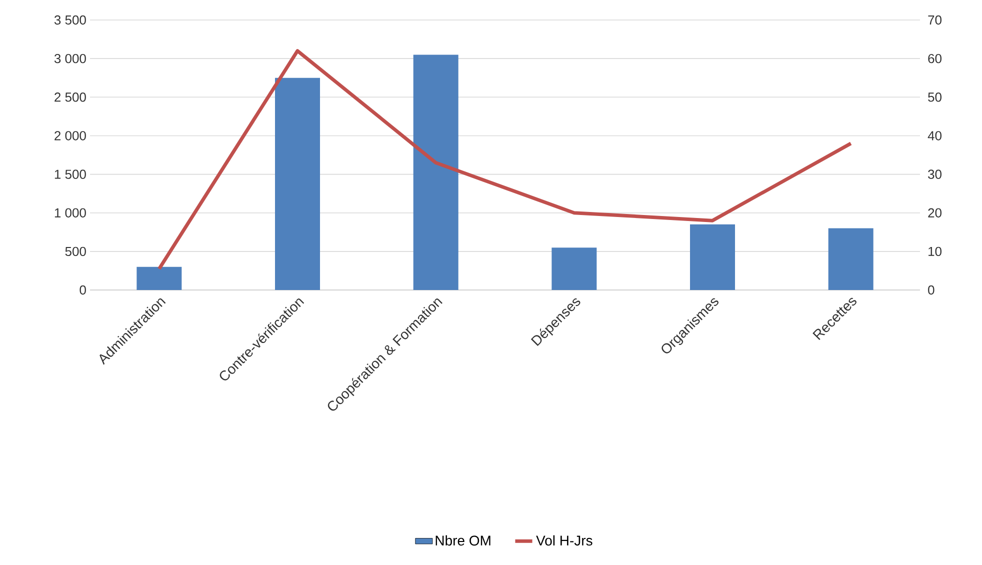  Describe the element at coordinates (70, 97) in the screenshot. I see `y-tick-label: 2 500` at that location.